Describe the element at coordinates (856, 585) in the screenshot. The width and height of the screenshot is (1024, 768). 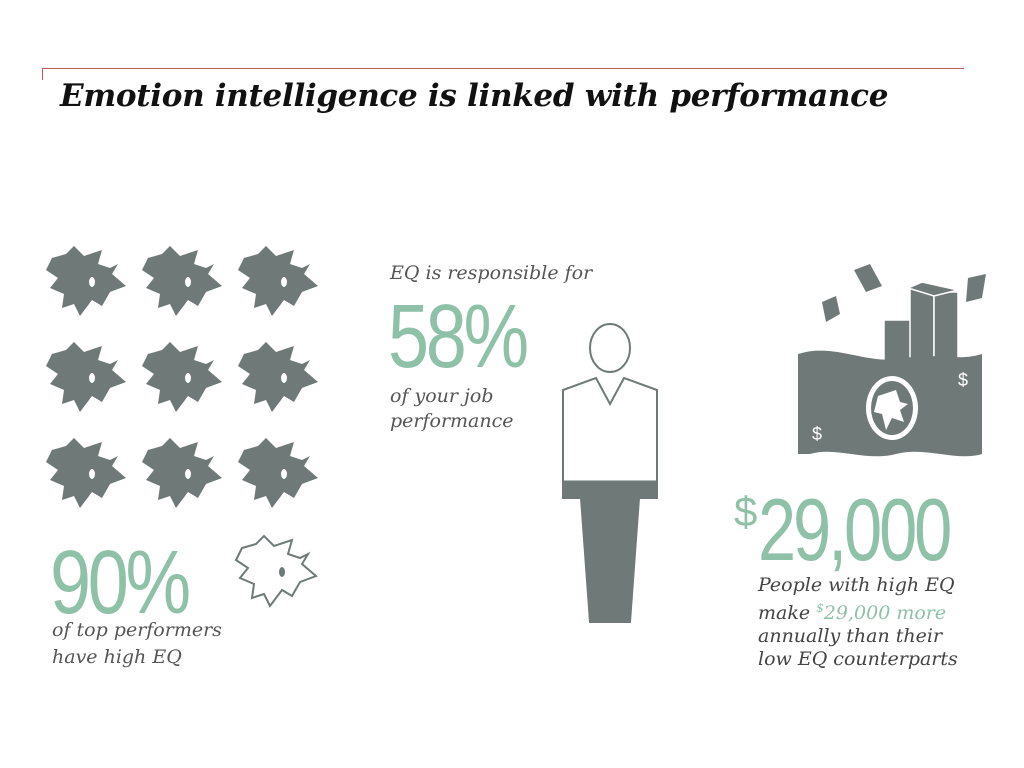
I see `stat-29-caption-line1: People with high EQ` at that location.